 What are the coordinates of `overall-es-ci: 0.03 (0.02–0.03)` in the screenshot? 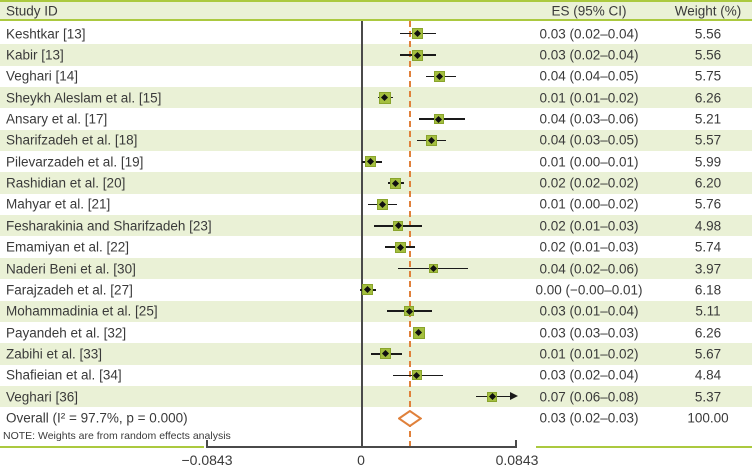 It's located at (589, 418).